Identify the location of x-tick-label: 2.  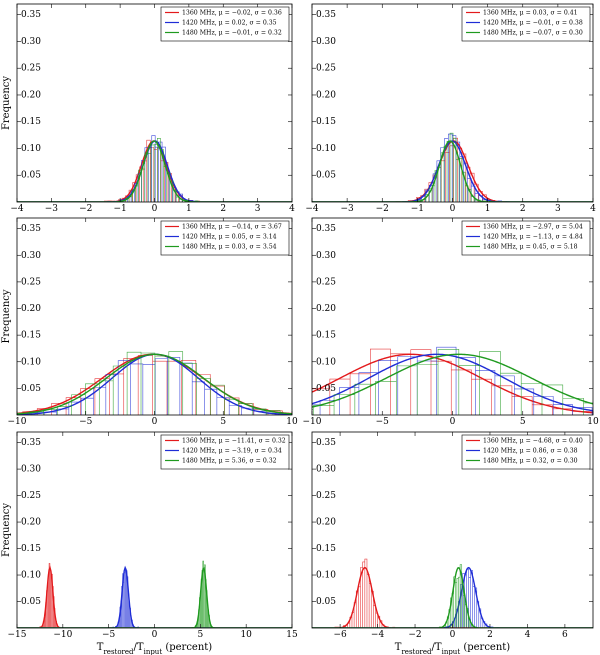
(490, 635).